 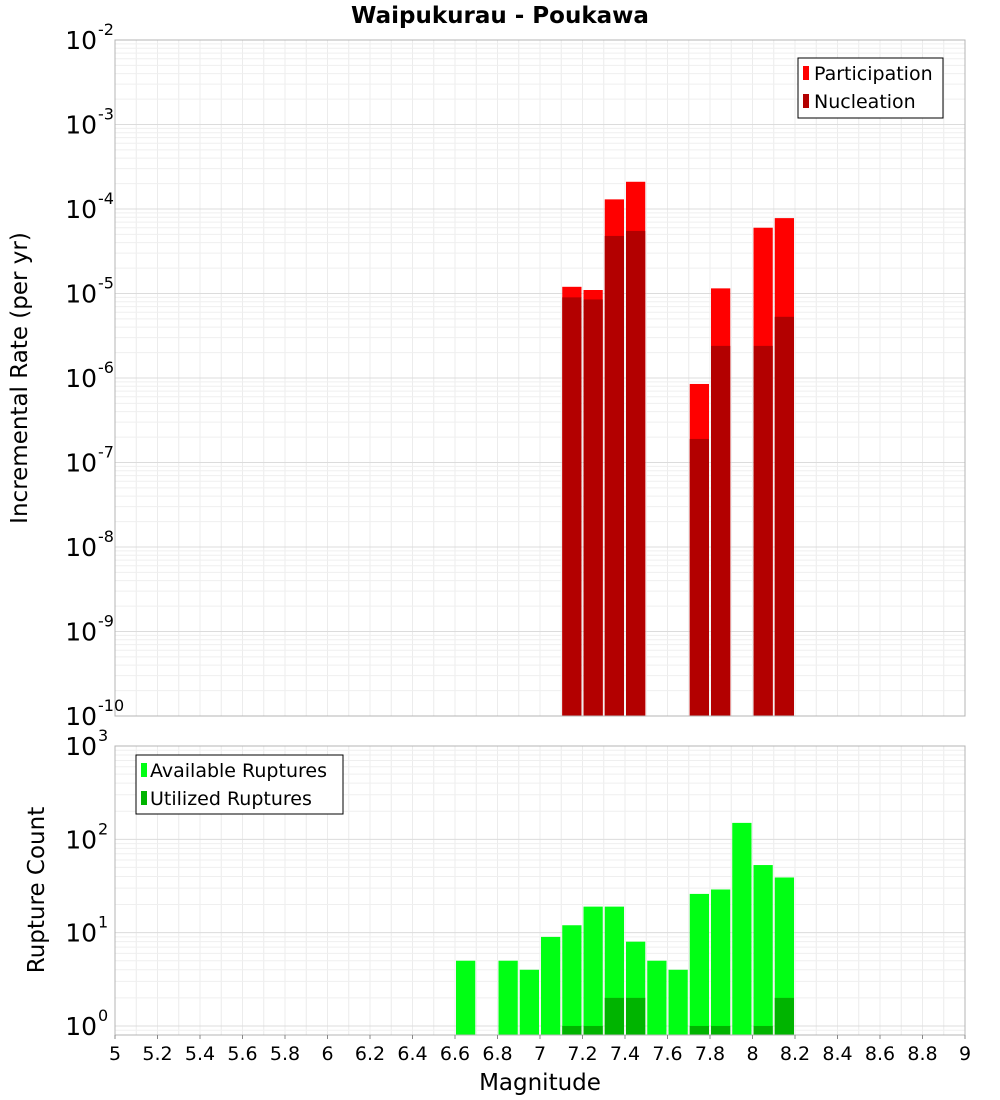 I want to click on y-tick-exponent: -9, so click(x=106, y=621).